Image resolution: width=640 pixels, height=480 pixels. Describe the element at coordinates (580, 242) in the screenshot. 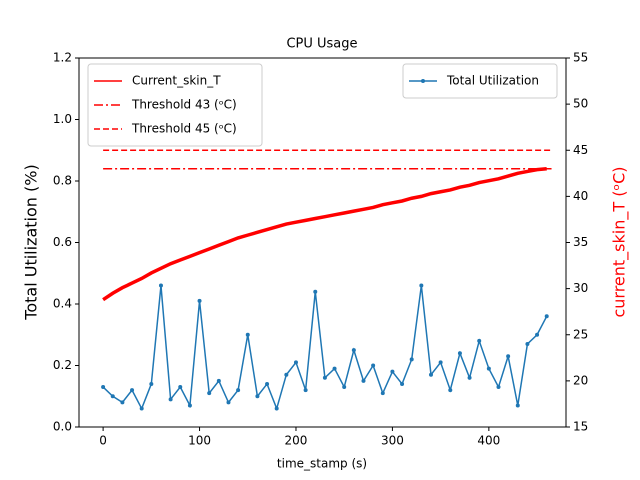

I see `y2-tick-label: 35` at that location.